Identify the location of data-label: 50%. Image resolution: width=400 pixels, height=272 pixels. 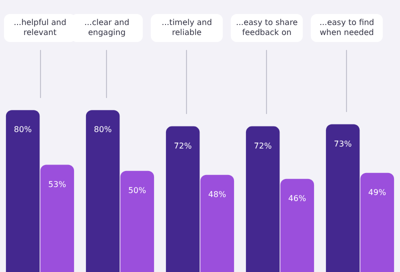
(137, 190).